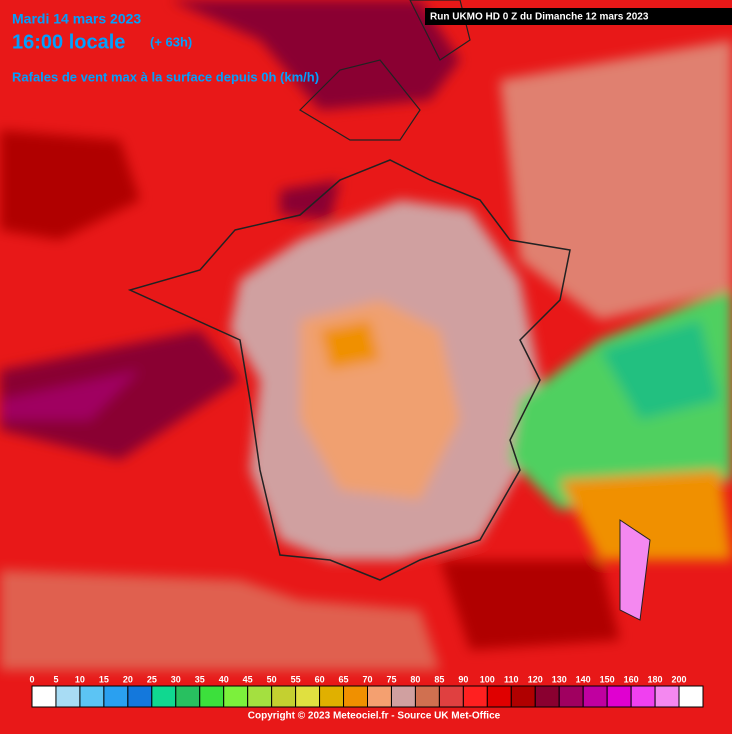 This screenshot has width=732, height=734. I want to click on legend-label: 5, so click(55, 679).